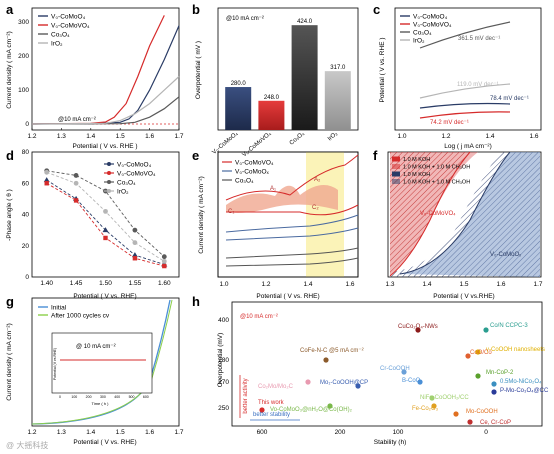 The width and height of the screenshot is (554, 454). What do you see at coordinates (104, 296) in the screenshot?
I see `panel-d-xlabel: Potential ( V vs. RHE)` at bounding box center [104, 296].